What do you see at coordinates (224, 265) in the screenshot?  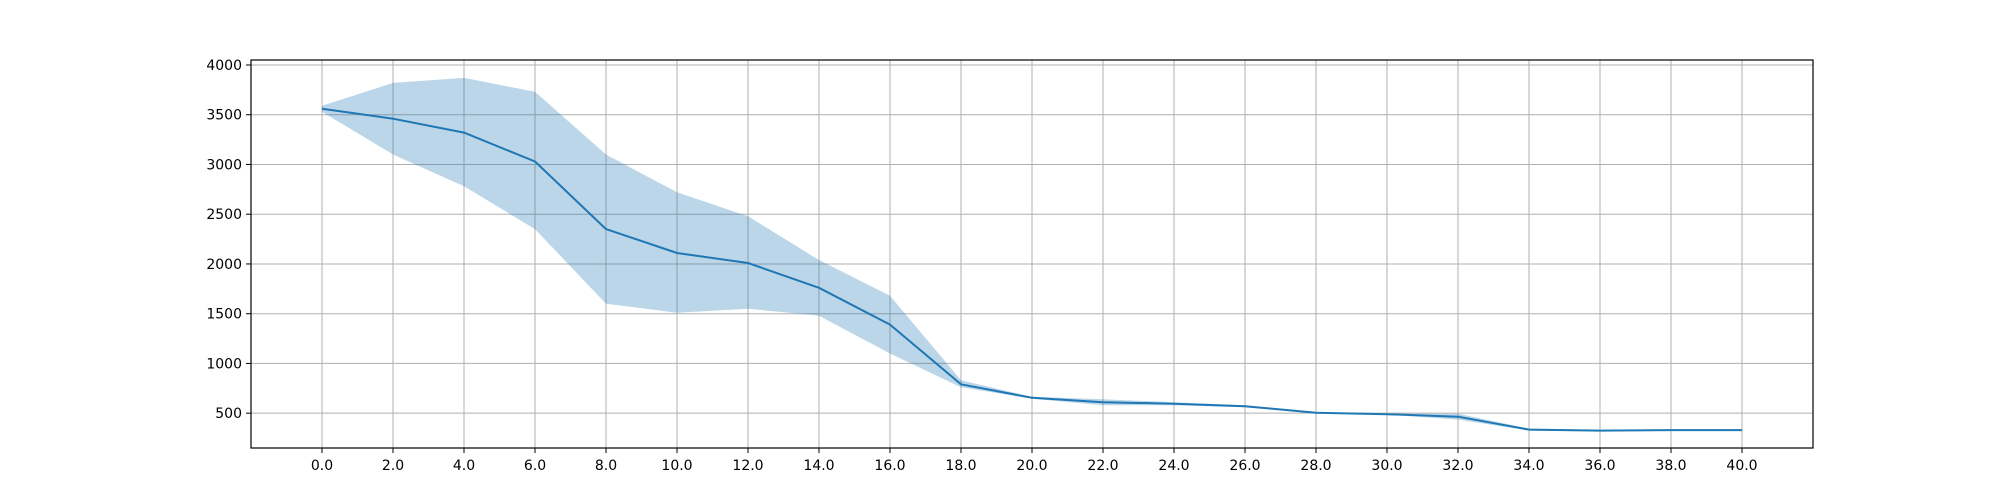 I see `y-tick-label: 2000` at bounding box center [224, 265].